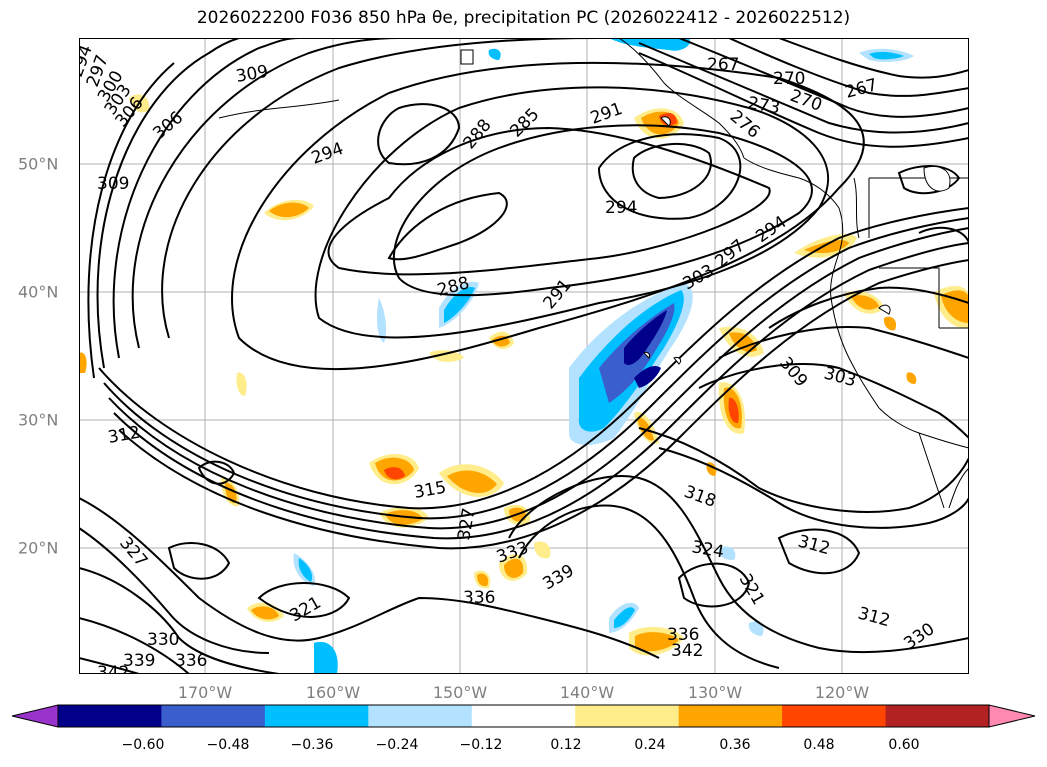 The image size is (1047, 767). I want to click on colorbar-tick-label: −0.12, so click(481, 745).